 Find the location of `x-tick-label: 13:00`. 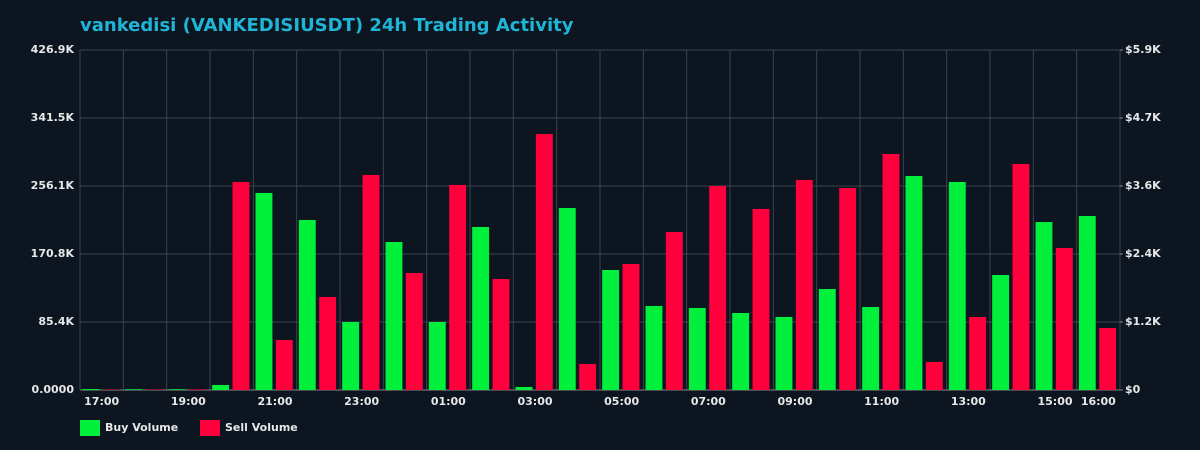

x-tick-label: 13:00 is located at coordinates (968, 401).